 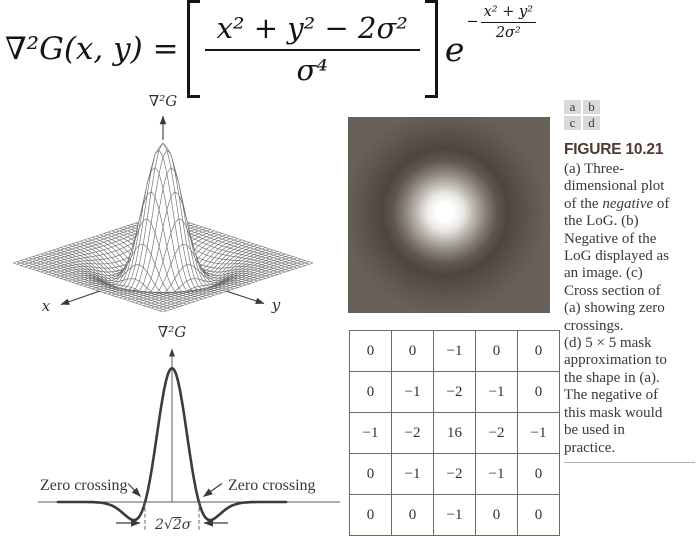 I want to click on mask-table: 0 0 −1 0 0 0 −1 −2 −1 0 −1 −2 16 −2 −1 0 −1 −2 −1 0 0 0 −1 0 0, so click(x=454, y=433).